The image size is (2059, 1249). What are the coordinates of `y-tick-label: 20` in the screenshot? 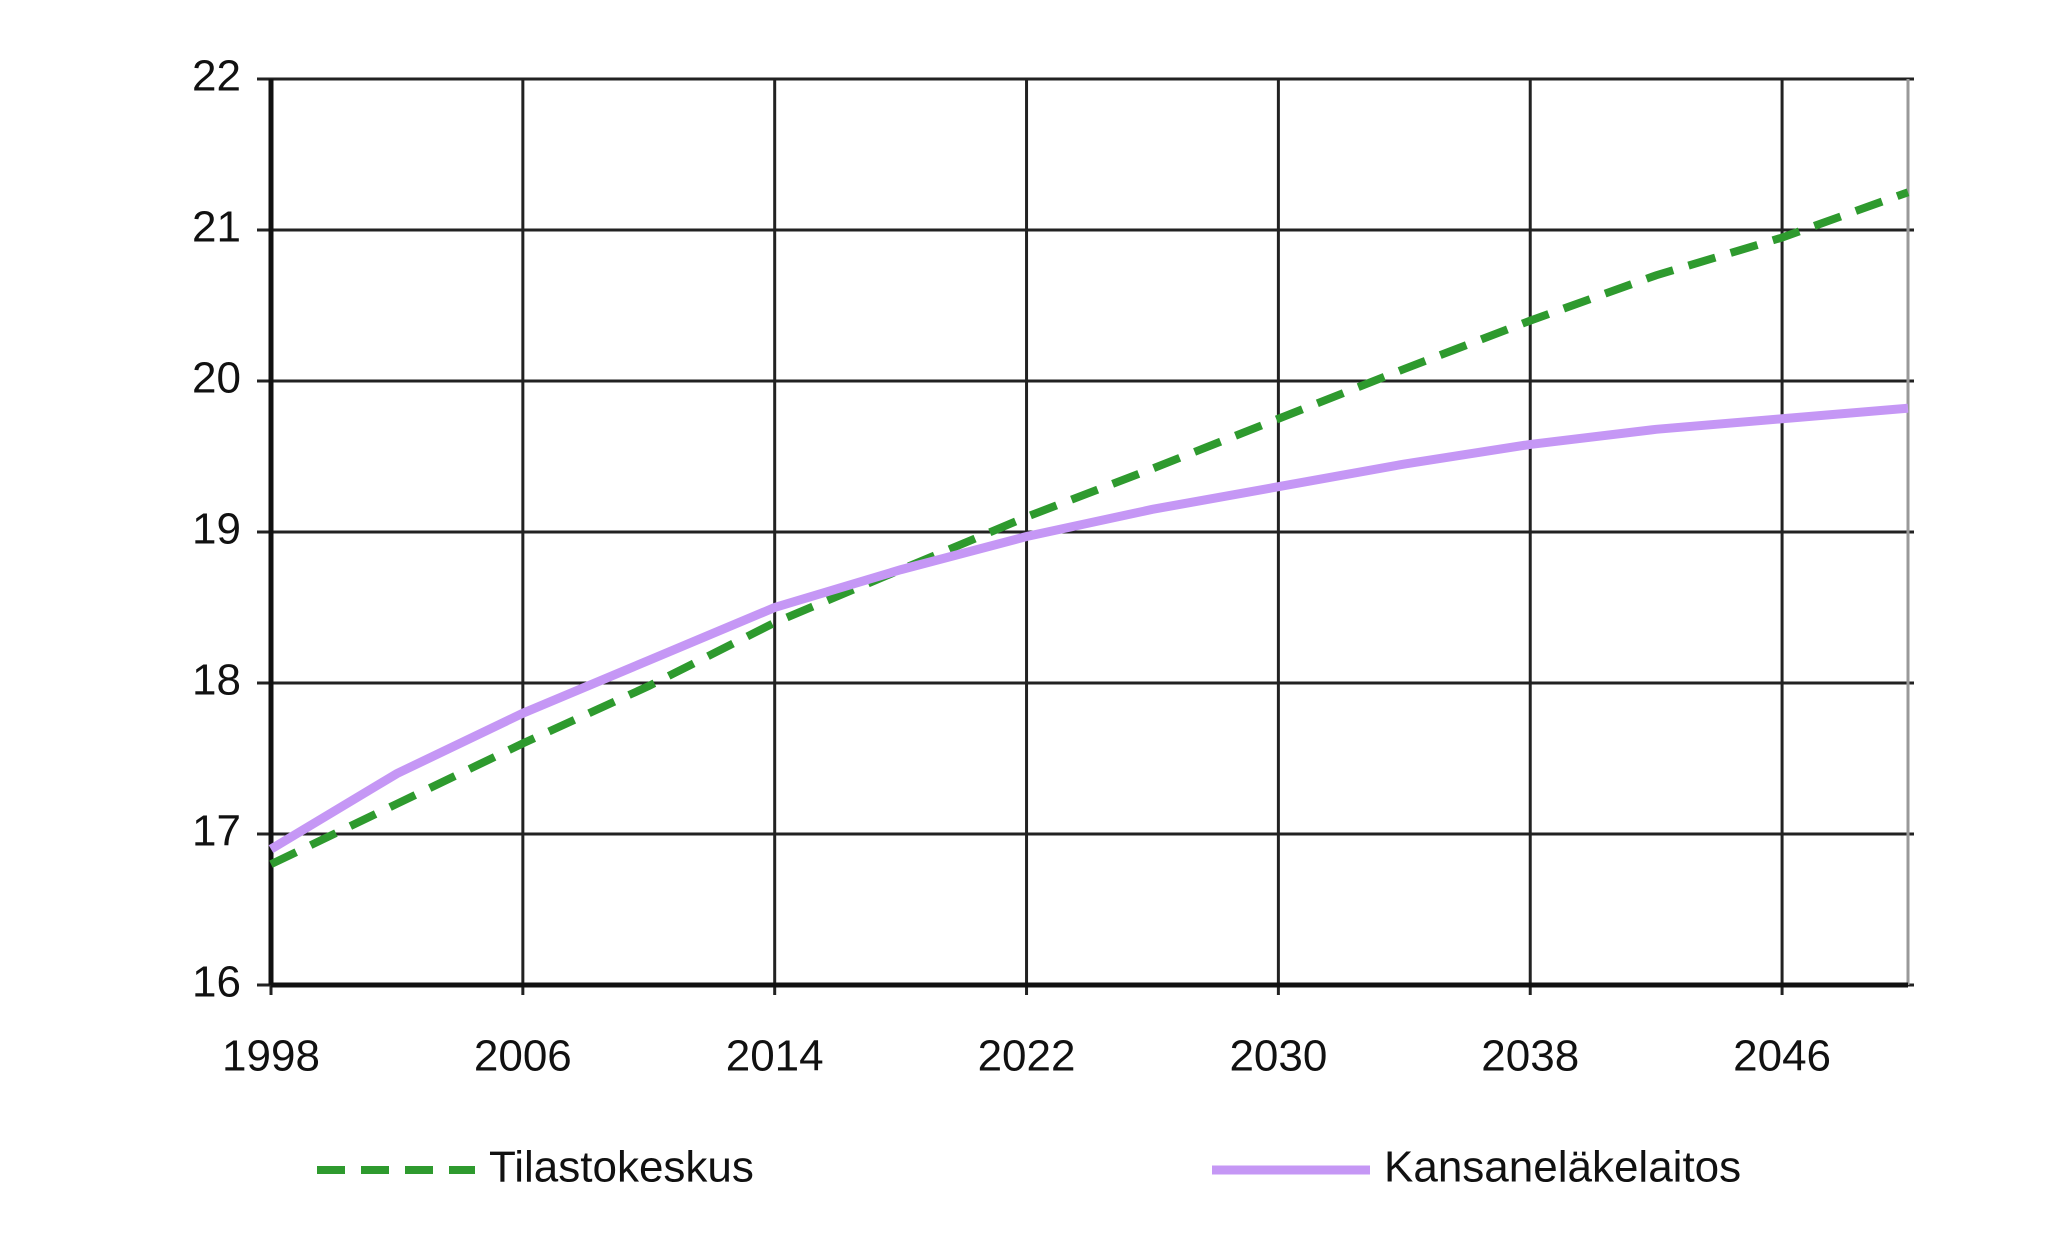 It's located at (216, 378).